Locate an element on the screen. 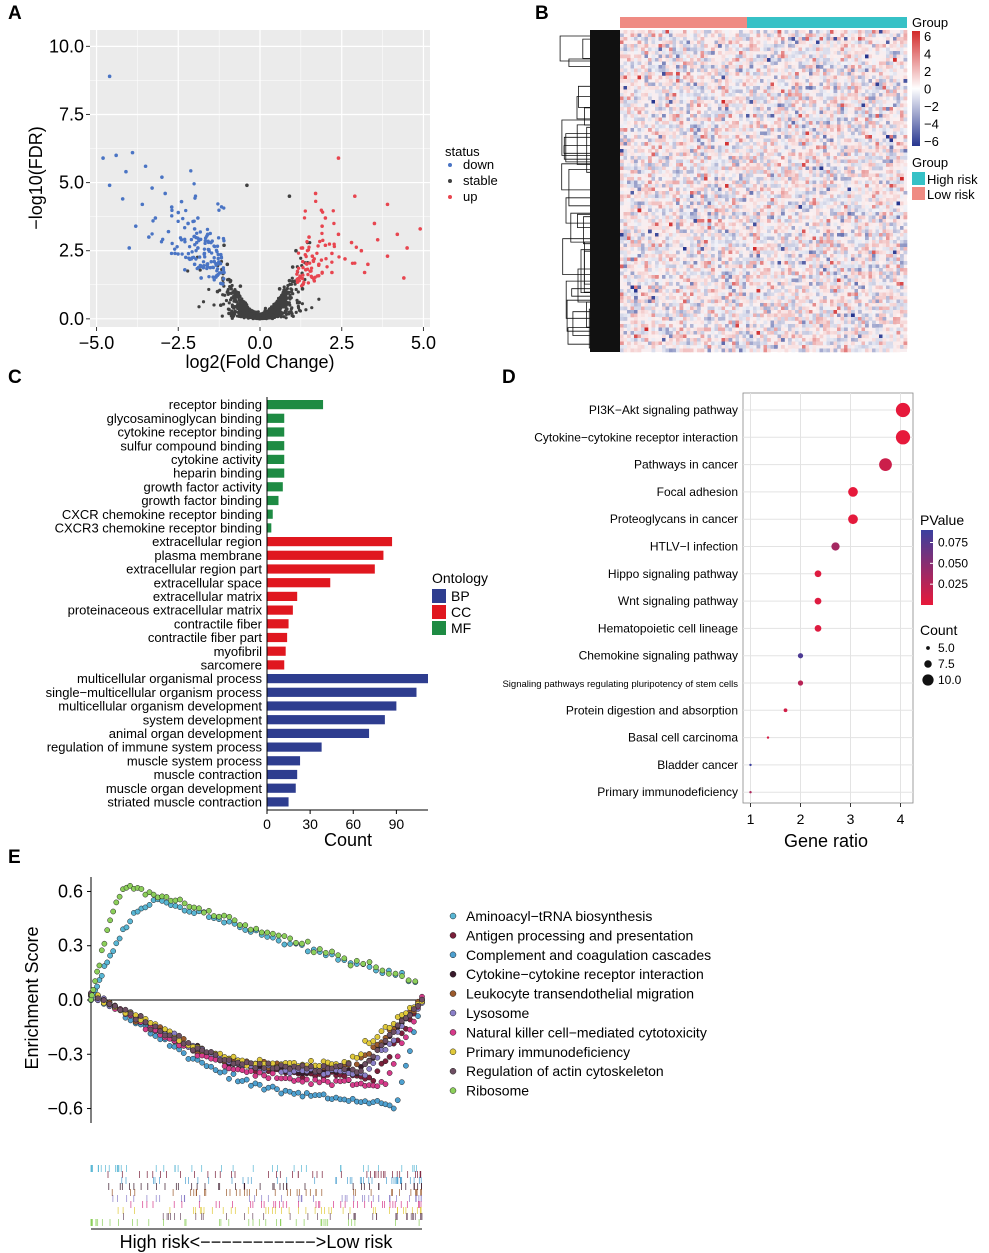  volcano-point-down is located at coordinates (219, 262).